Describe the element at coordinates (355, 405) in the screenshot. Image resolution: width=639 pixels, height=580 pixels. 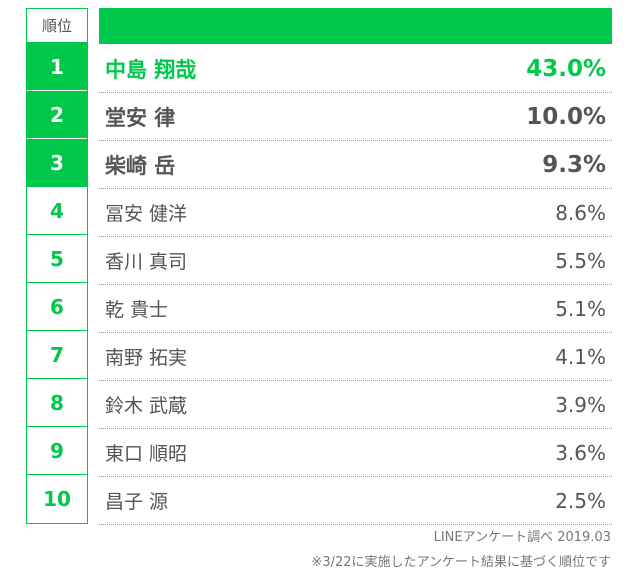
I see `table-row: 鈴木 武蔵 3.9%` at that location.